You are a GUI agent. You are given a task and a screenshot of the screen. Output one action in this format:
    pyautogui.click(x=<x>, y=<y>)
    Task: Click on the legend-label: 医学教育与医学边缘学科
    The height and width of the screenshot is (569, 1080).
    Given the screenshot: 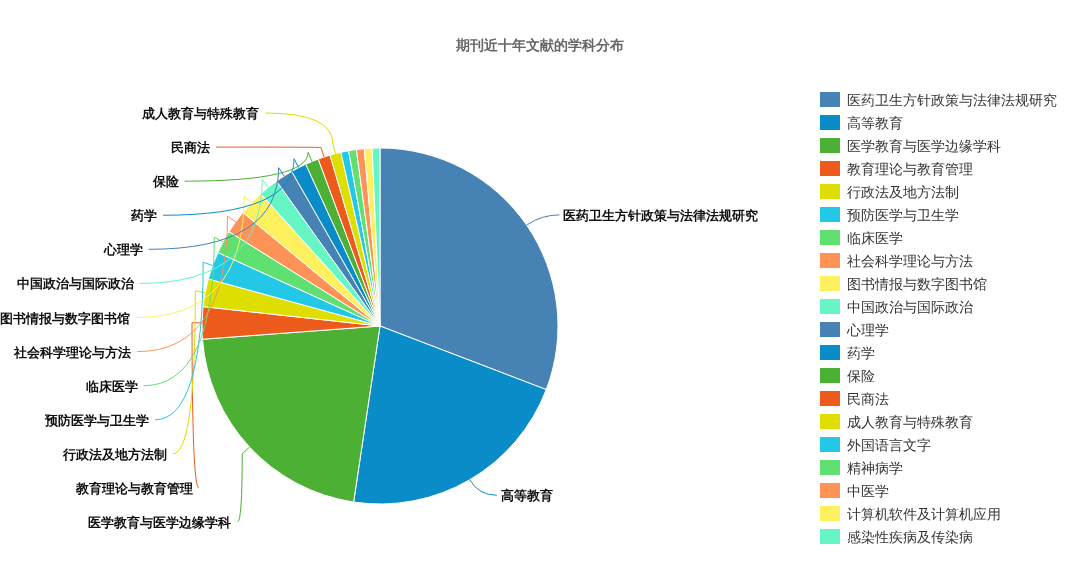 What is the action you would take?
    pyautogui.click(x=924, y=146)
    